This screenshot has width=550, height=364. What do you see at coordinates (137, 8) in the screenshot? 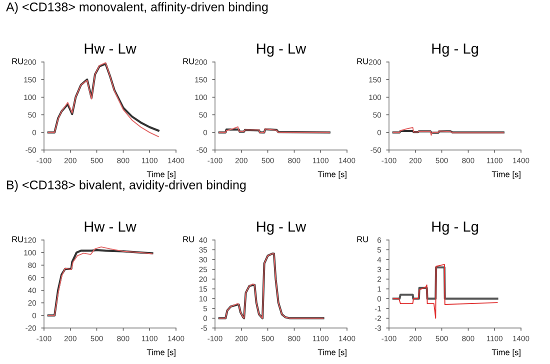
I see `text: A) <CD138> monovalent, affinity-driven binding` at bounding box center [137, 8].